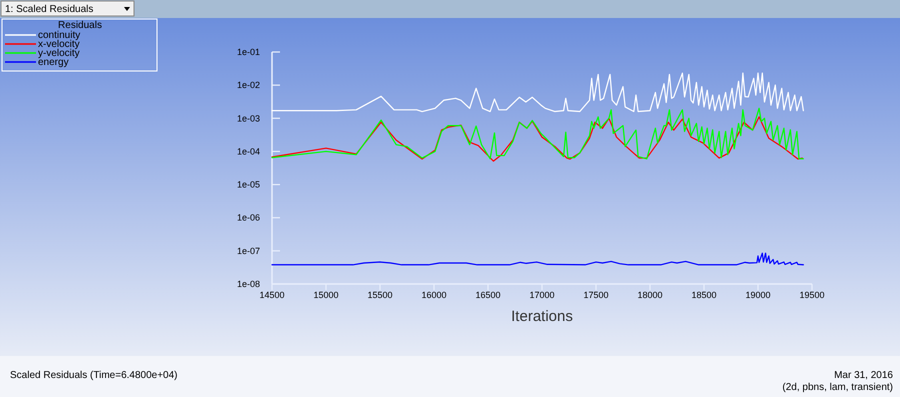 This screenshot has width=900, height=397. I want to click on x-tick-label: 15500, so click(380, 295).